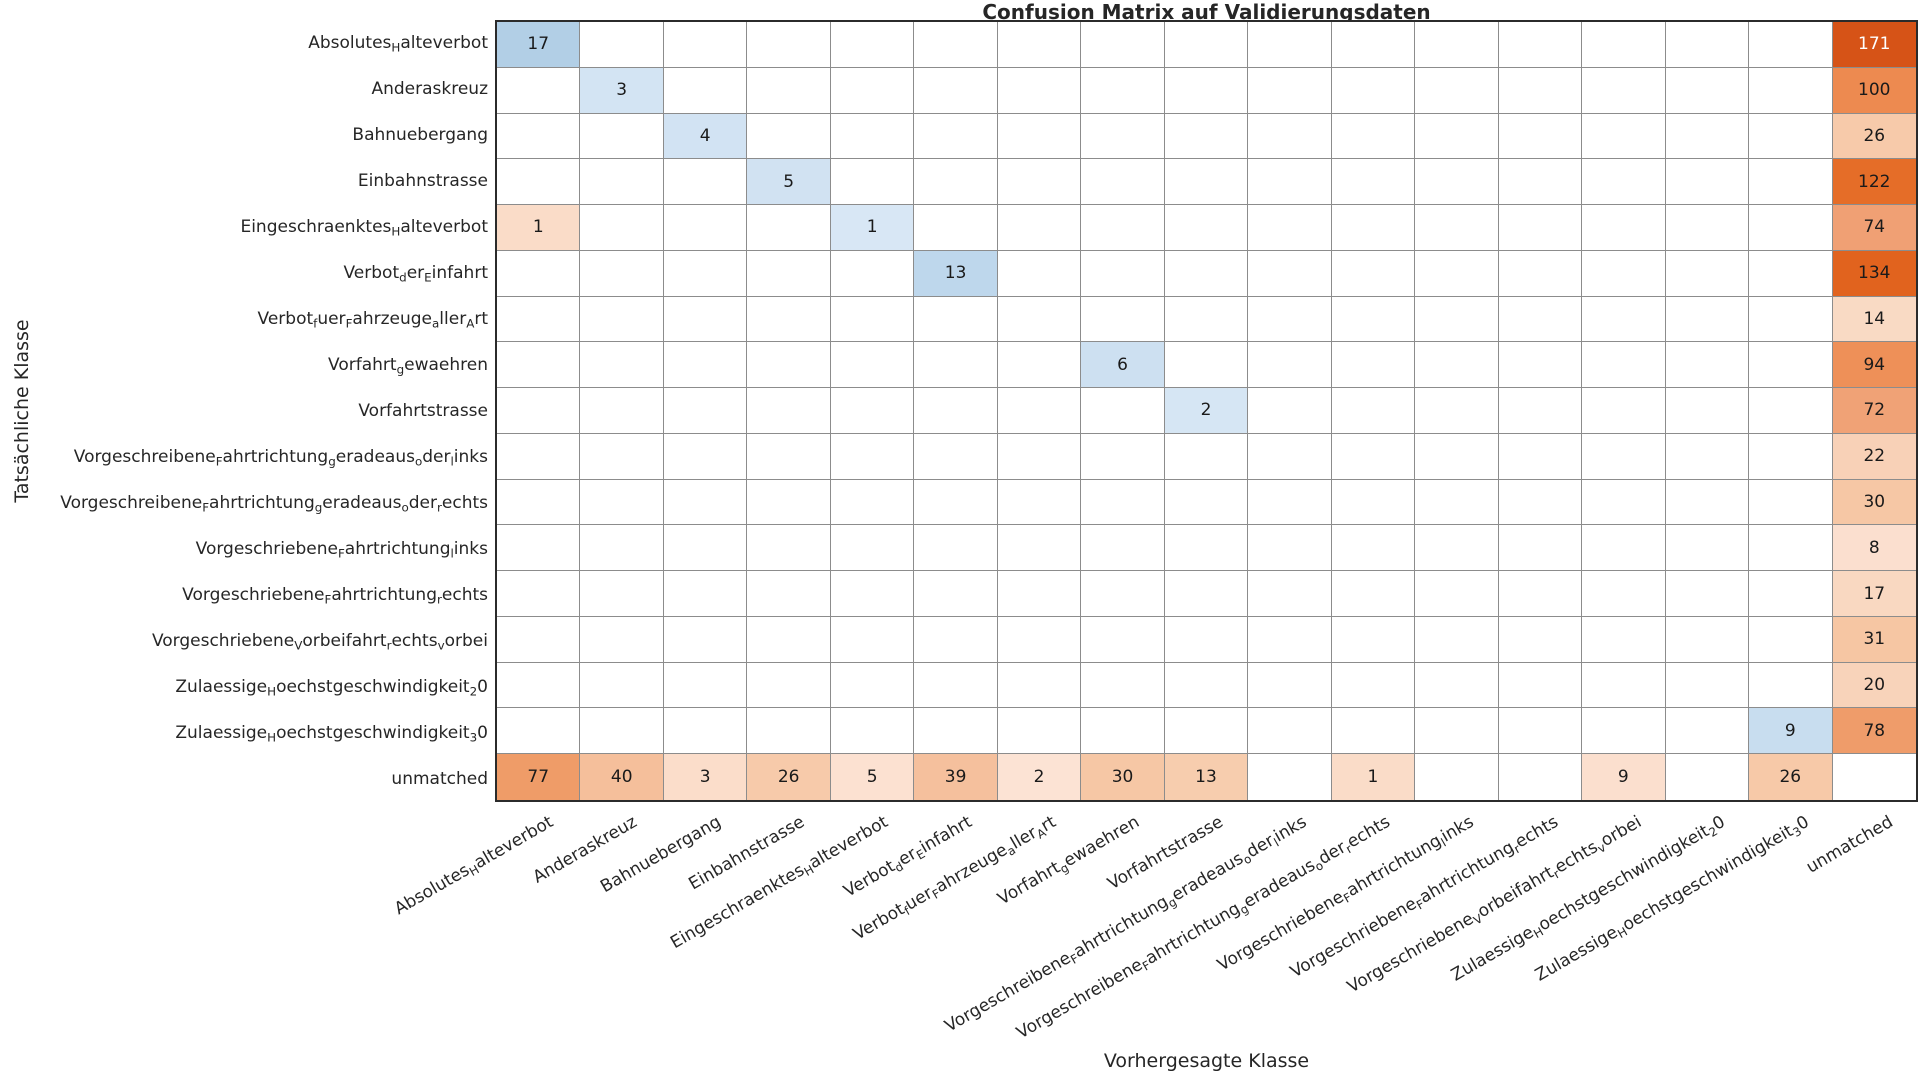 The image size is (1920, 1080). What do you see at coordinates (1874, 319) in the screenshot?
I see `matrix-cell: 14` at bounding box center [1874, 319].